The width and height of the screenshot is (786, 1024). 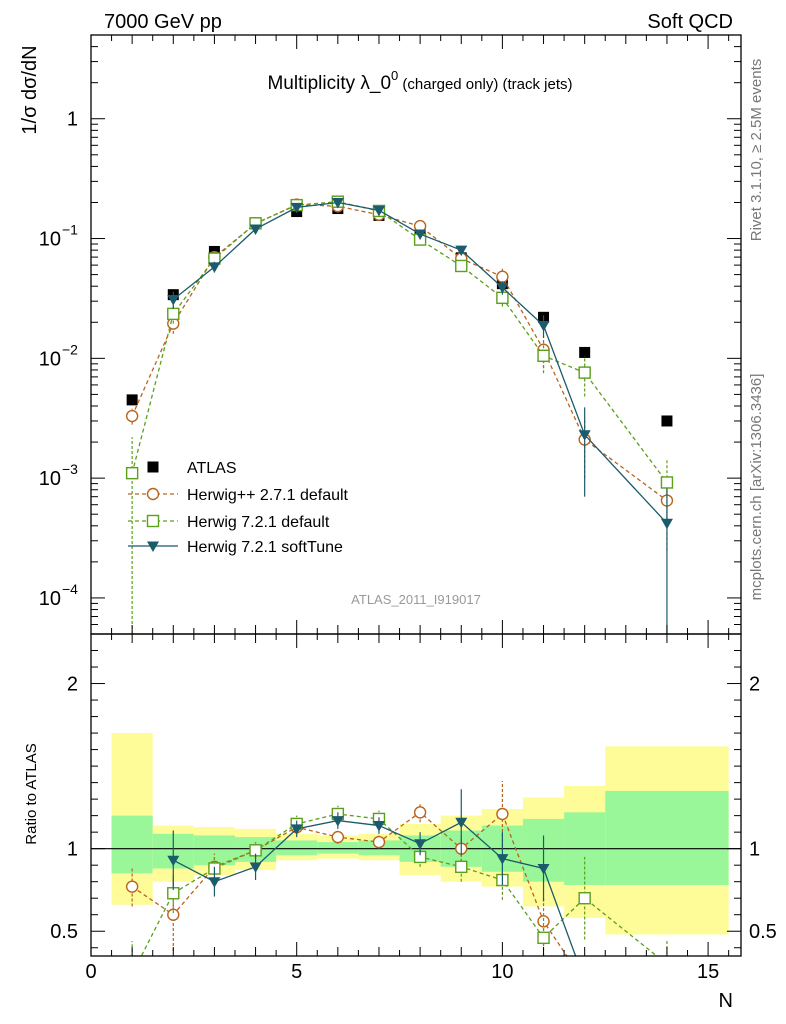 I want to click on ratio-series-layer, so click(x=399, y=888).